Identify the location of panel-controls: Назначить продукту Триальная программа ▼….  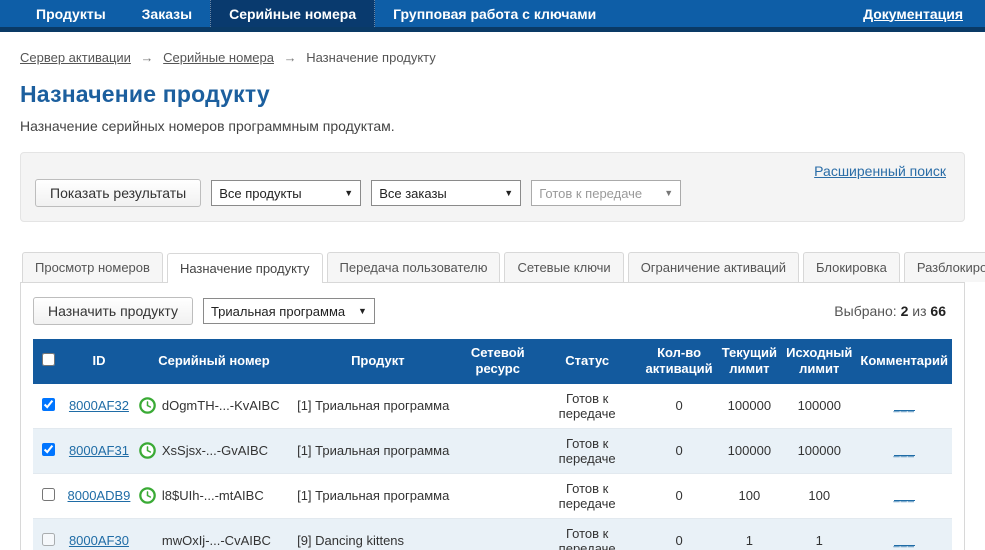
(492, 311).